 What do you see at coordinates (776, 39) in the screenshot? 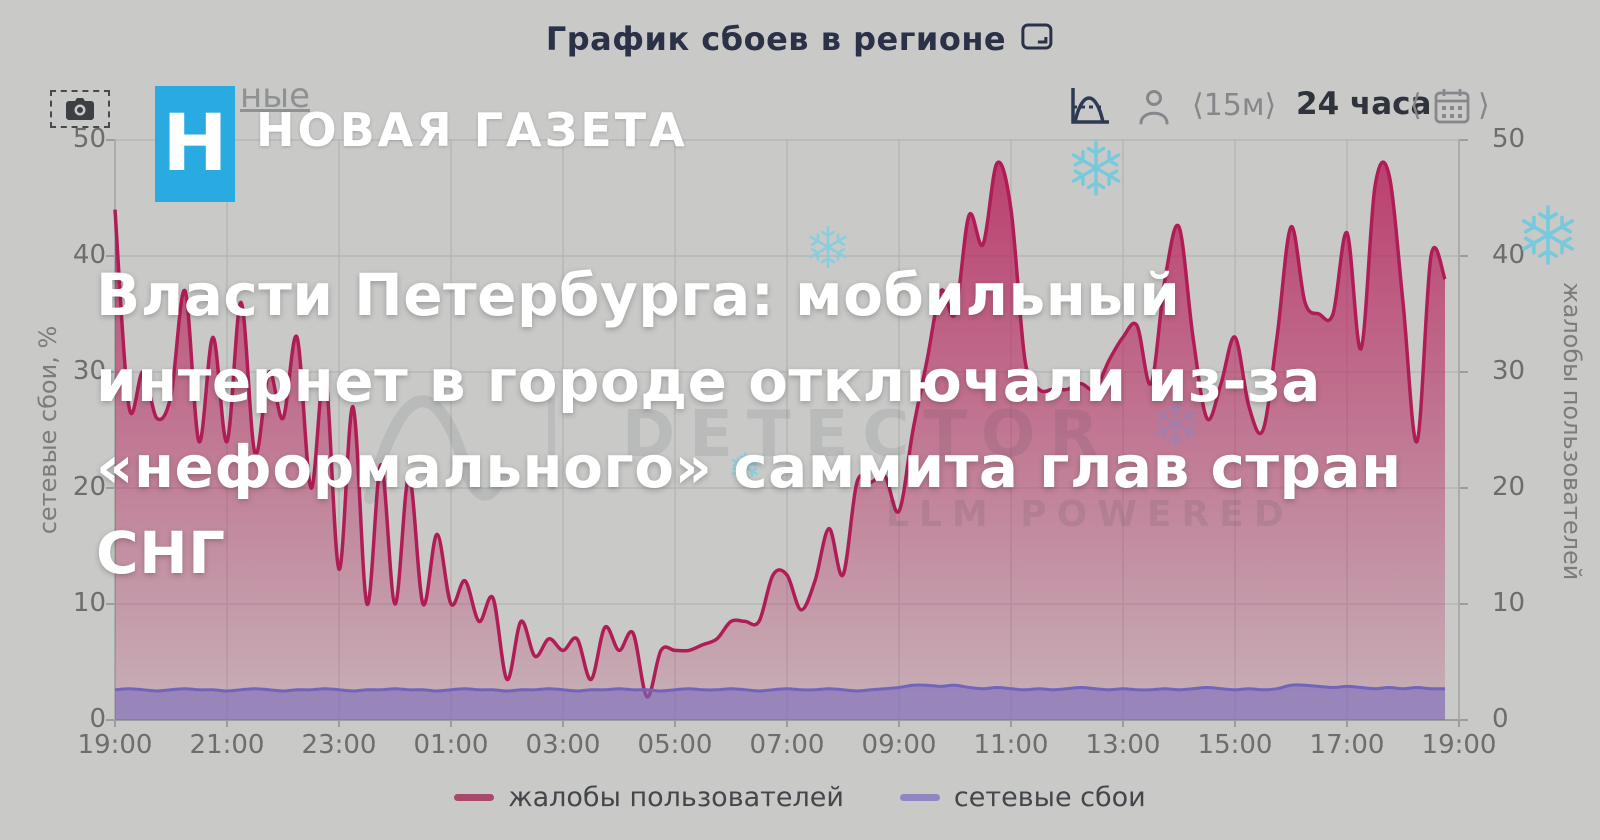
I see `chart-title: График сбоев в регионе` at bounding box center [776, 39].